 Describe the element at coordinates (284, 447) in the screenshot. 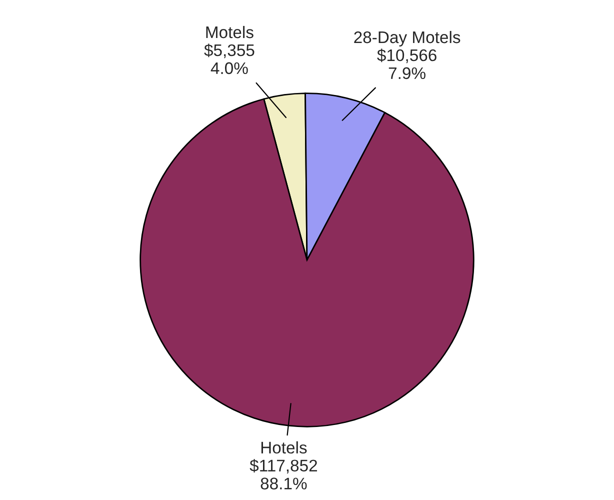

I see `slice-label: Hotels` at that location.